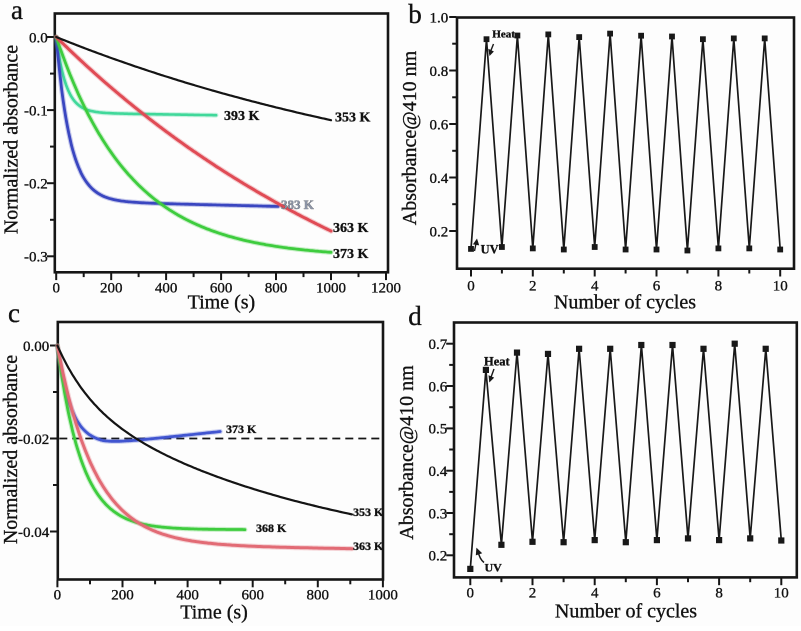 Image resolution: width=801 pixels, height=631 pixels. What do you see at coordinates (439, 18) in the screenshot?
I see `svg-text: 1.0` at bounding box center [439, 18].